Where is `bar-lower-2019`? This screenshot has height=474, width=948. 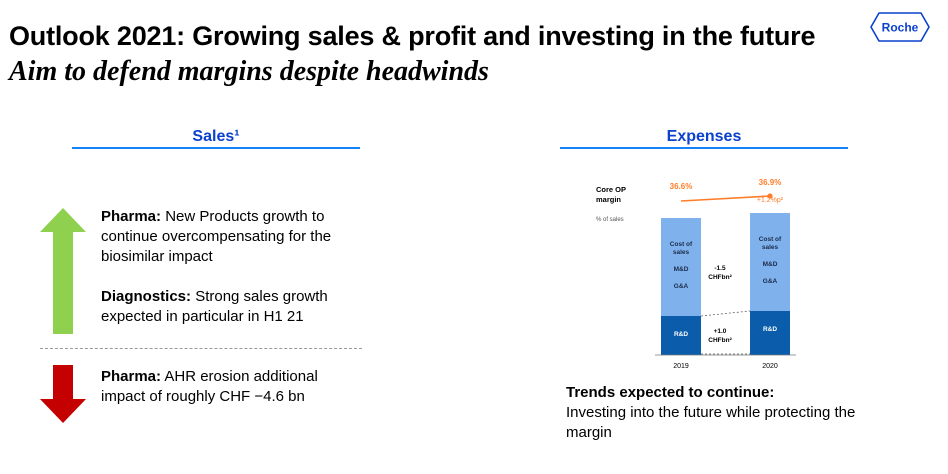
bar-lower-2019 is located at coordinates (681, 335).